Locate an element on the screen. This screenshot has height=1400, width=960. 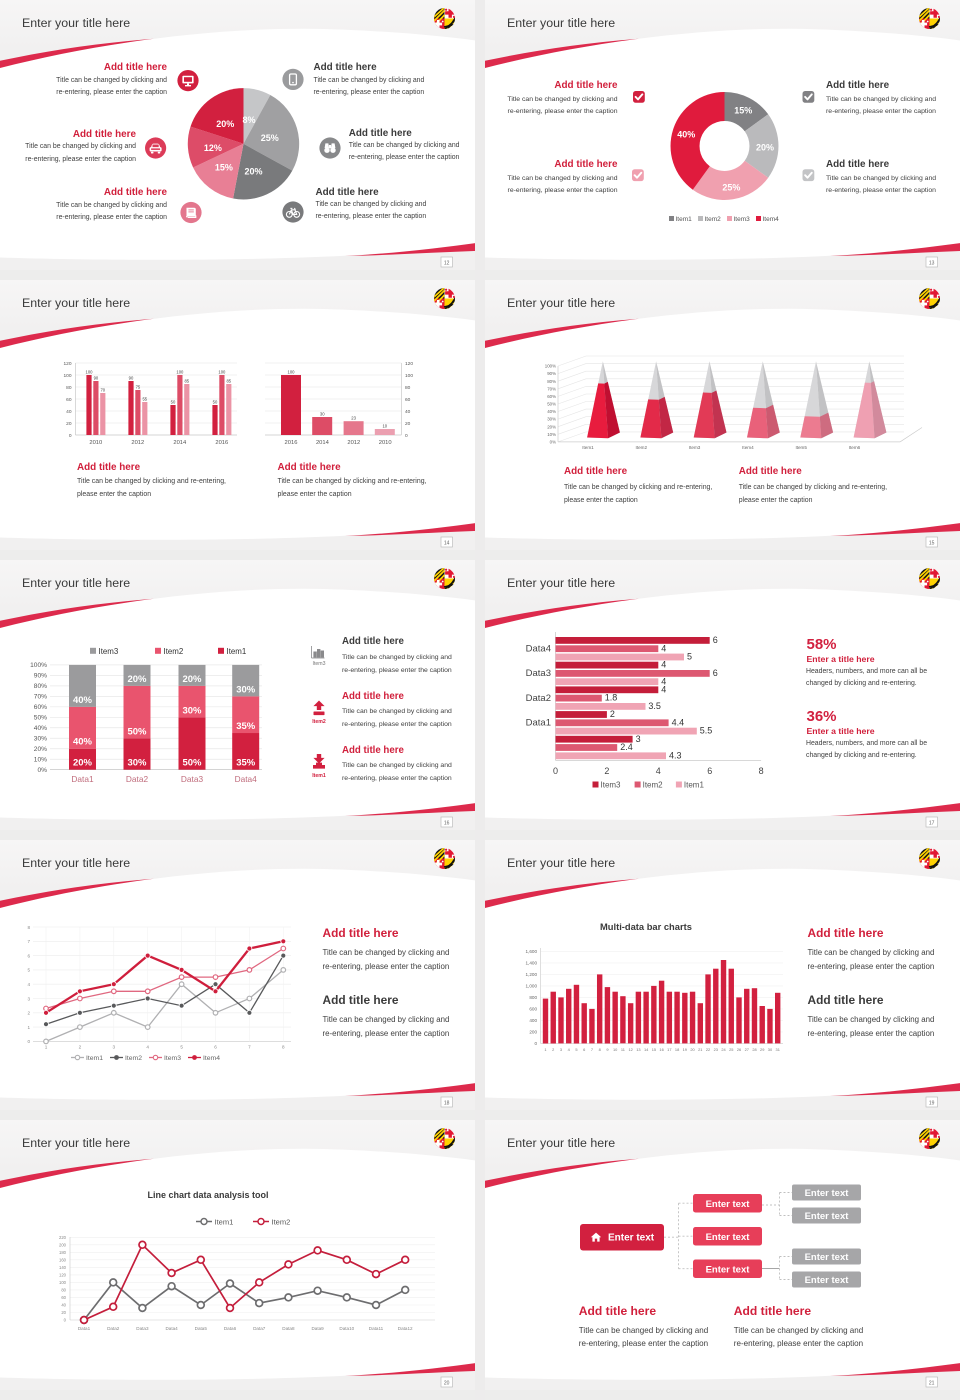
svg-text: 10% is located at coordinates (40, 759).